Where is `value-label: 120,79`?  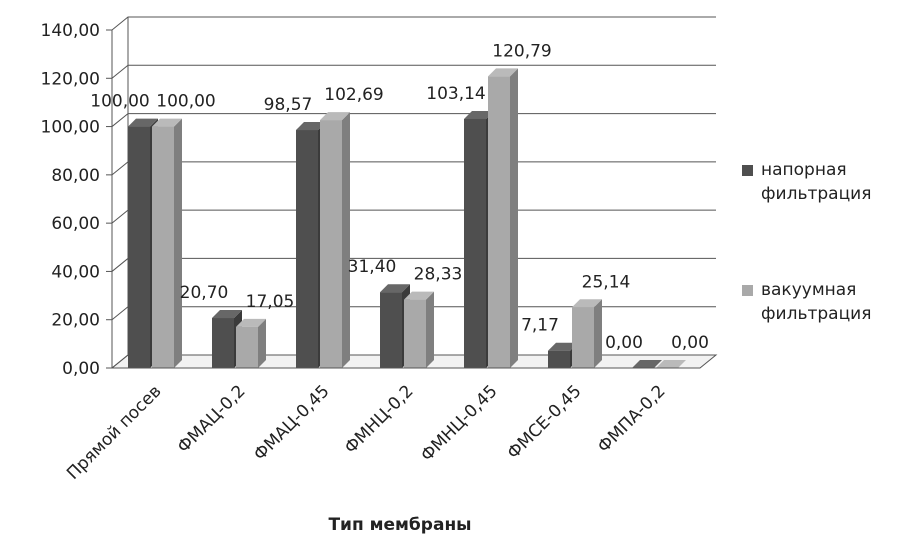 value-label: 120,79 is located at coordinates (521, 51).